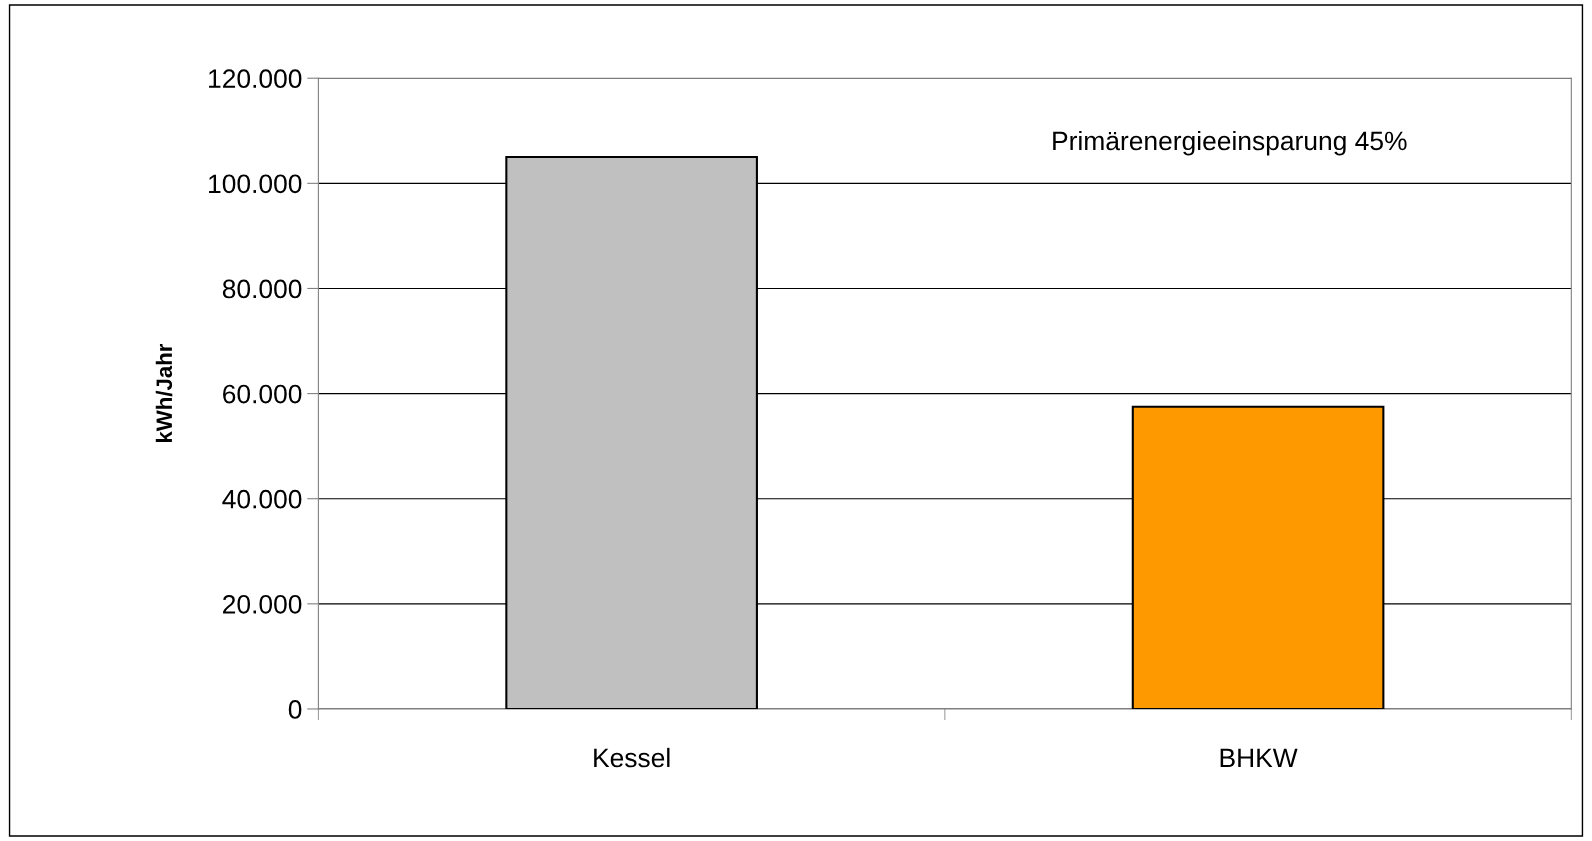 Image resolution: width=1592 pixels, height=841 pixels. Describe the element at coordinates (262, 289) in the screenshot. I see `y-tick-label: 80.000` at that location.